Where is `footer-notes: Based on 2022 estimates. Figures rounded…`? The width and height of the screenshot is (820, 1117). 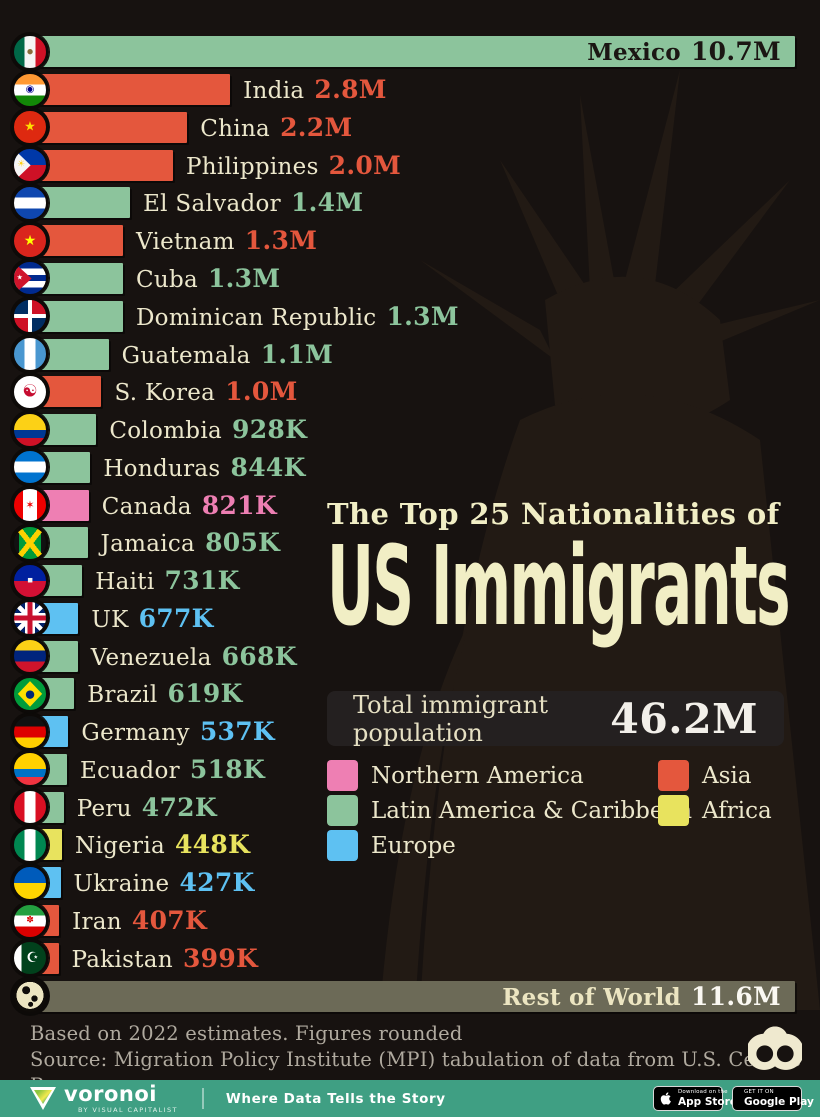 footer-notes: Based on 2022 estimates. Figures rounded… is located at coordinates (425, 1060).